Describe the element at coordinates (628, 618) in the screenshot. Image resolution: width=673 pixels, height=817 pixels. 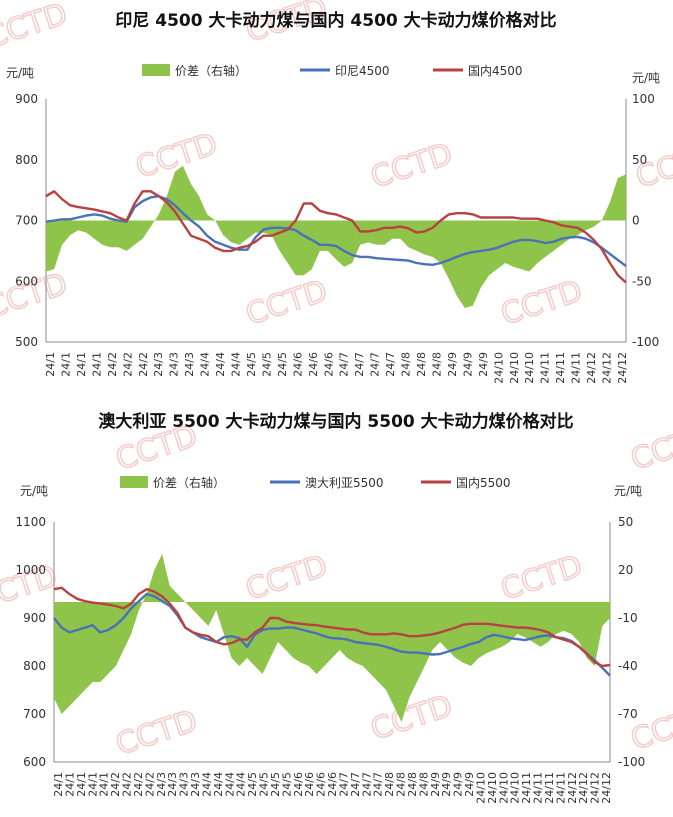
I see `right-tick-label: -10` at that location.